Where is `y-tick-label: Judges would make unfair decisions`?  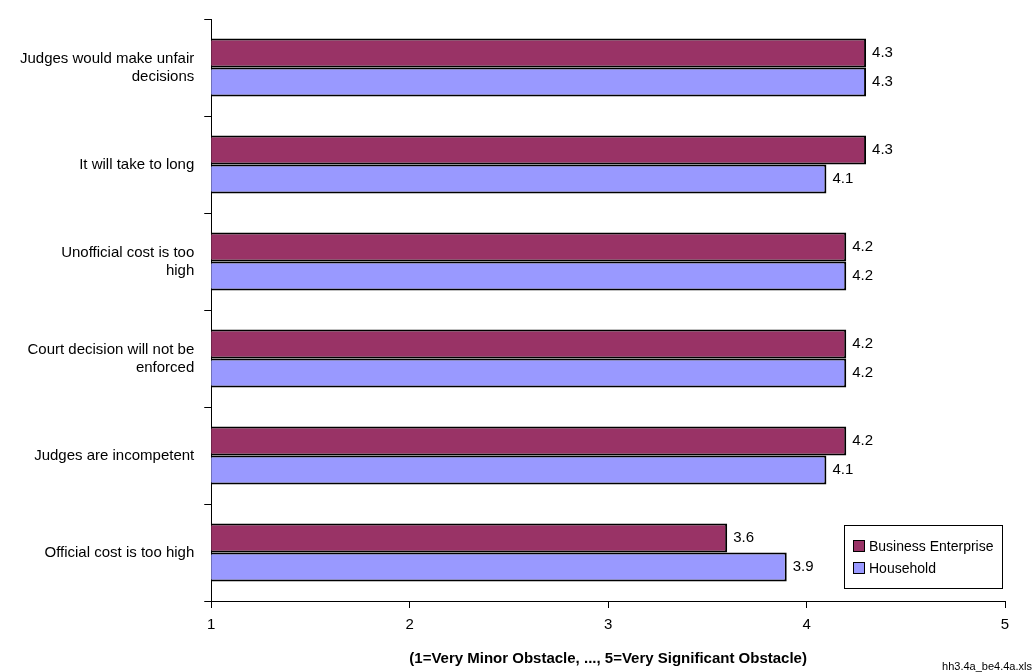 y-tick-label: Judges would make unfair decisions is located at coordinates (107, 66).